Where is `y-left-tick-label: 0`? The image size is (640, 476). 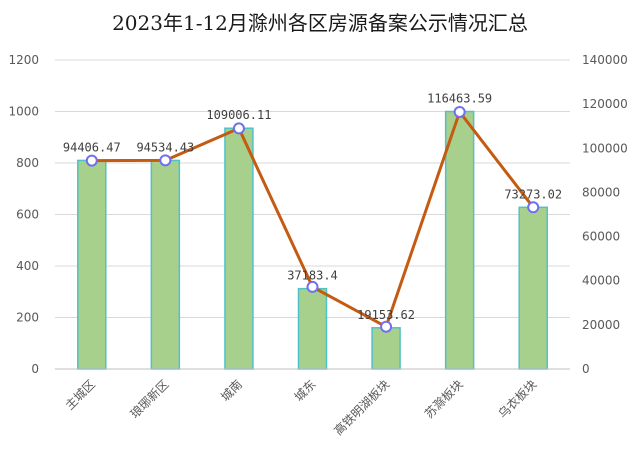
y-left-tick-label: 0 is located at coordinates (35, 369).